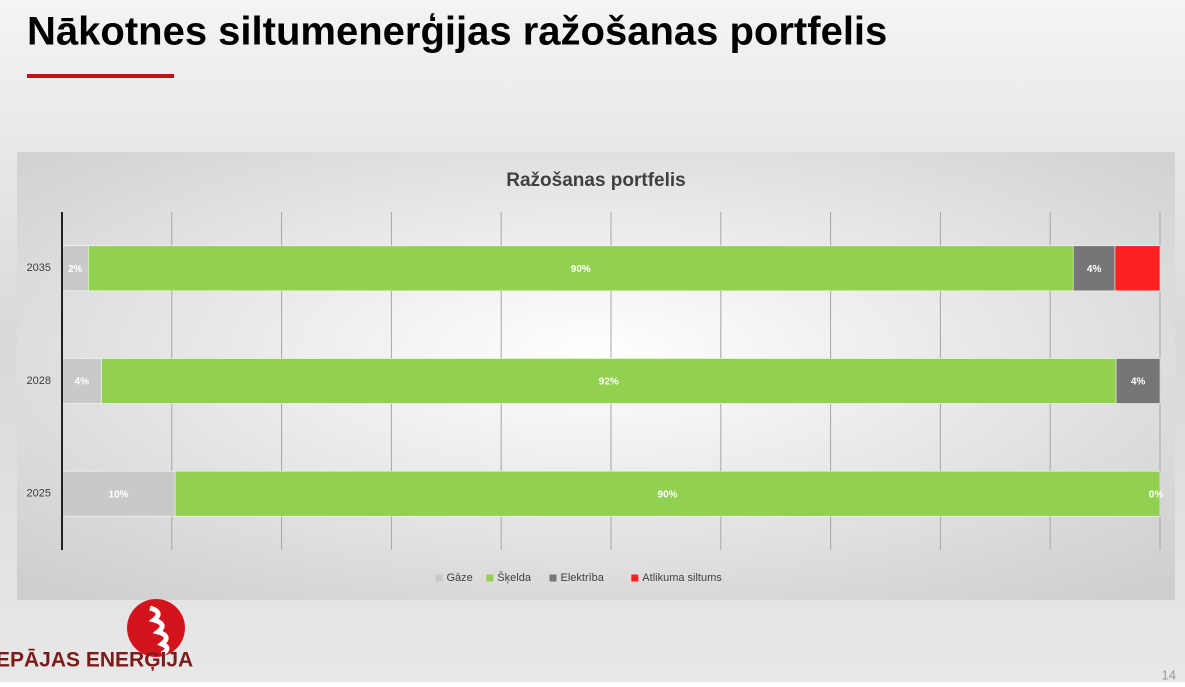 The height and width of the screenshot is (687, 1185). What do you see at coordinates (39, 494) in the screenshot?
I see `y-tick-label: 2025` at bounding box center [39, 494].